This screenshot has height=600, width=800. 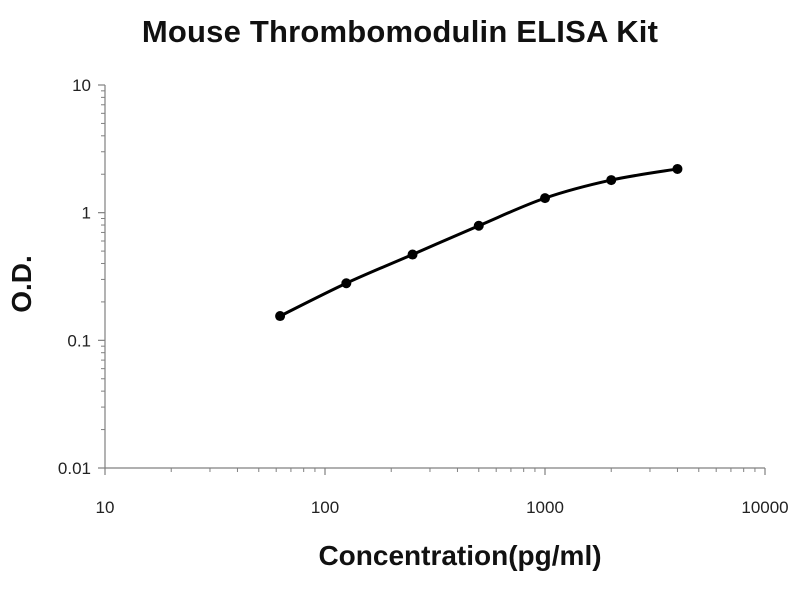 I want to click on x-tick-label: 100, so click(x=325, y=507).